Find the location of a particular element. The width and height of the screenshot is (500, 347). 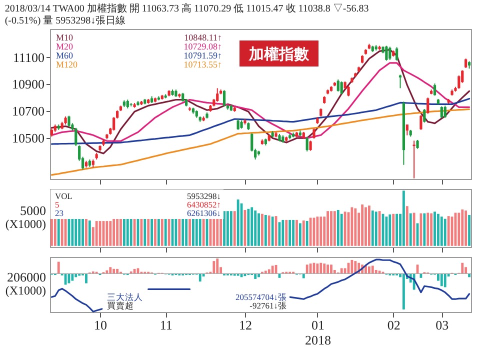

y-tick-label: 10900 is located at coordinates (28, 84).